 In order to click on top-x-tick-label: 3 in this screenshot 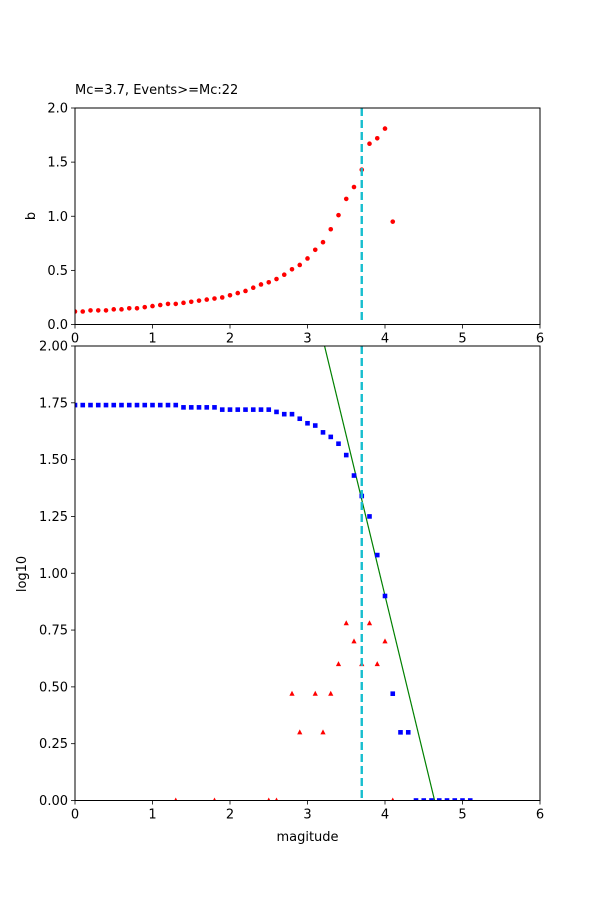, I will do `click(307, 339)`.